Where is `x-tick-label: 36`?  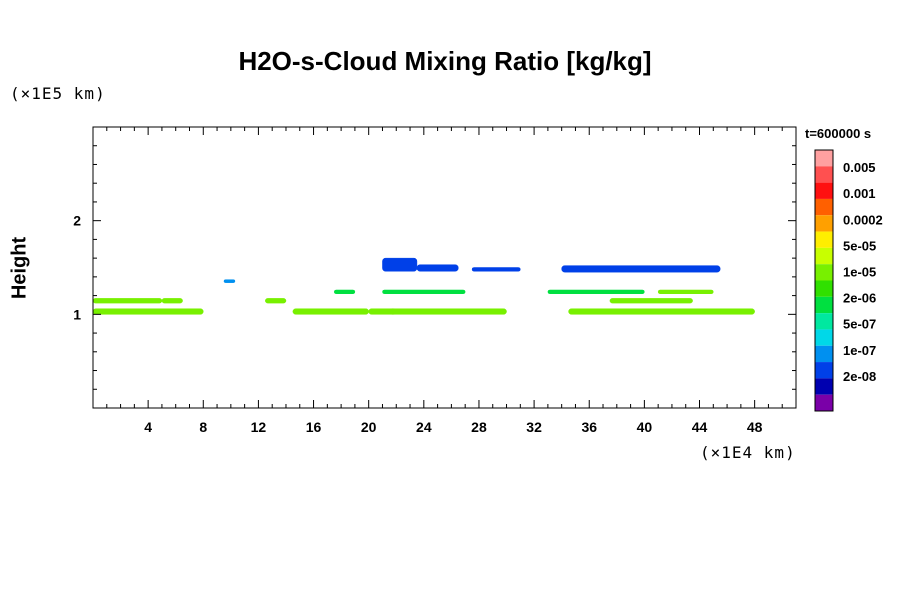 x-tick-label: 36 is located at coordinates (589, 427).